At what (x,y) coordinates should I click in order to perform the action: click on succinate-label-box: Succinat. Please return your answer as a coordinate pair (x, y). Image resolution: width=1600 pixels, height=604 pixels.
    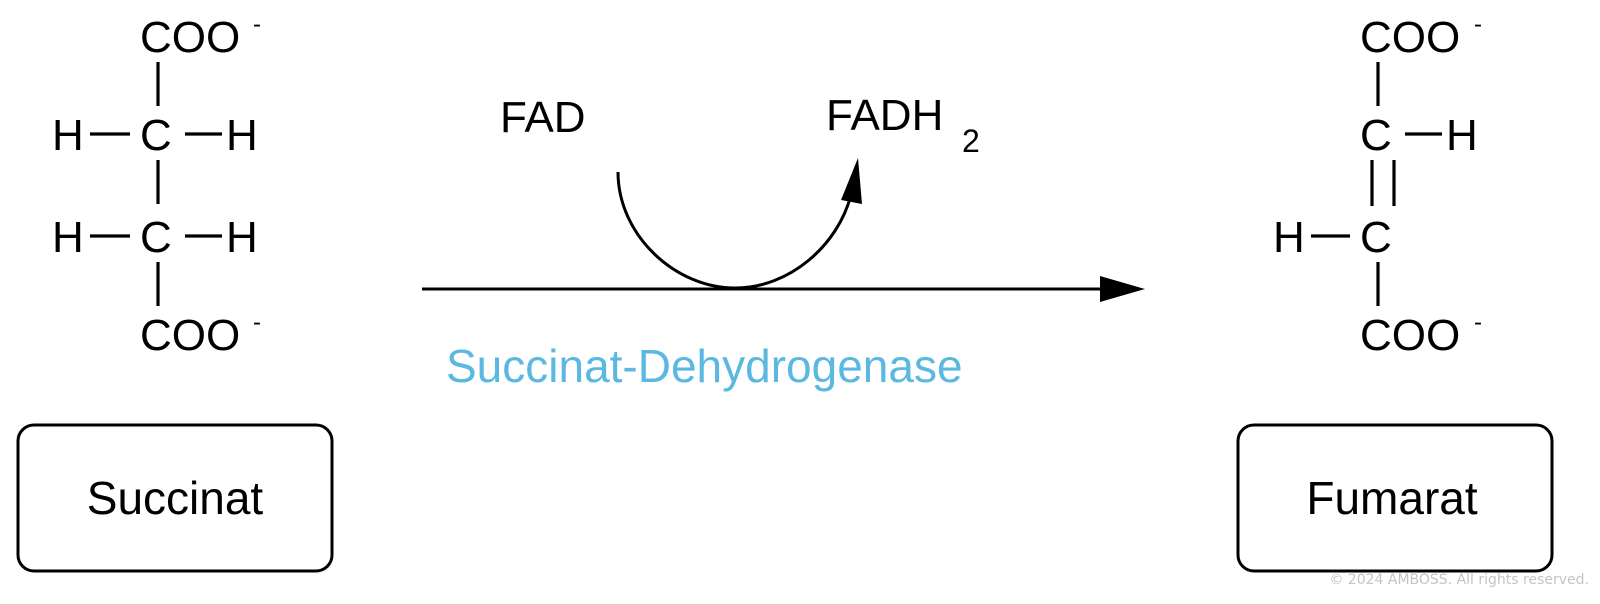
    Looking at the image, I should click on (175, 498).